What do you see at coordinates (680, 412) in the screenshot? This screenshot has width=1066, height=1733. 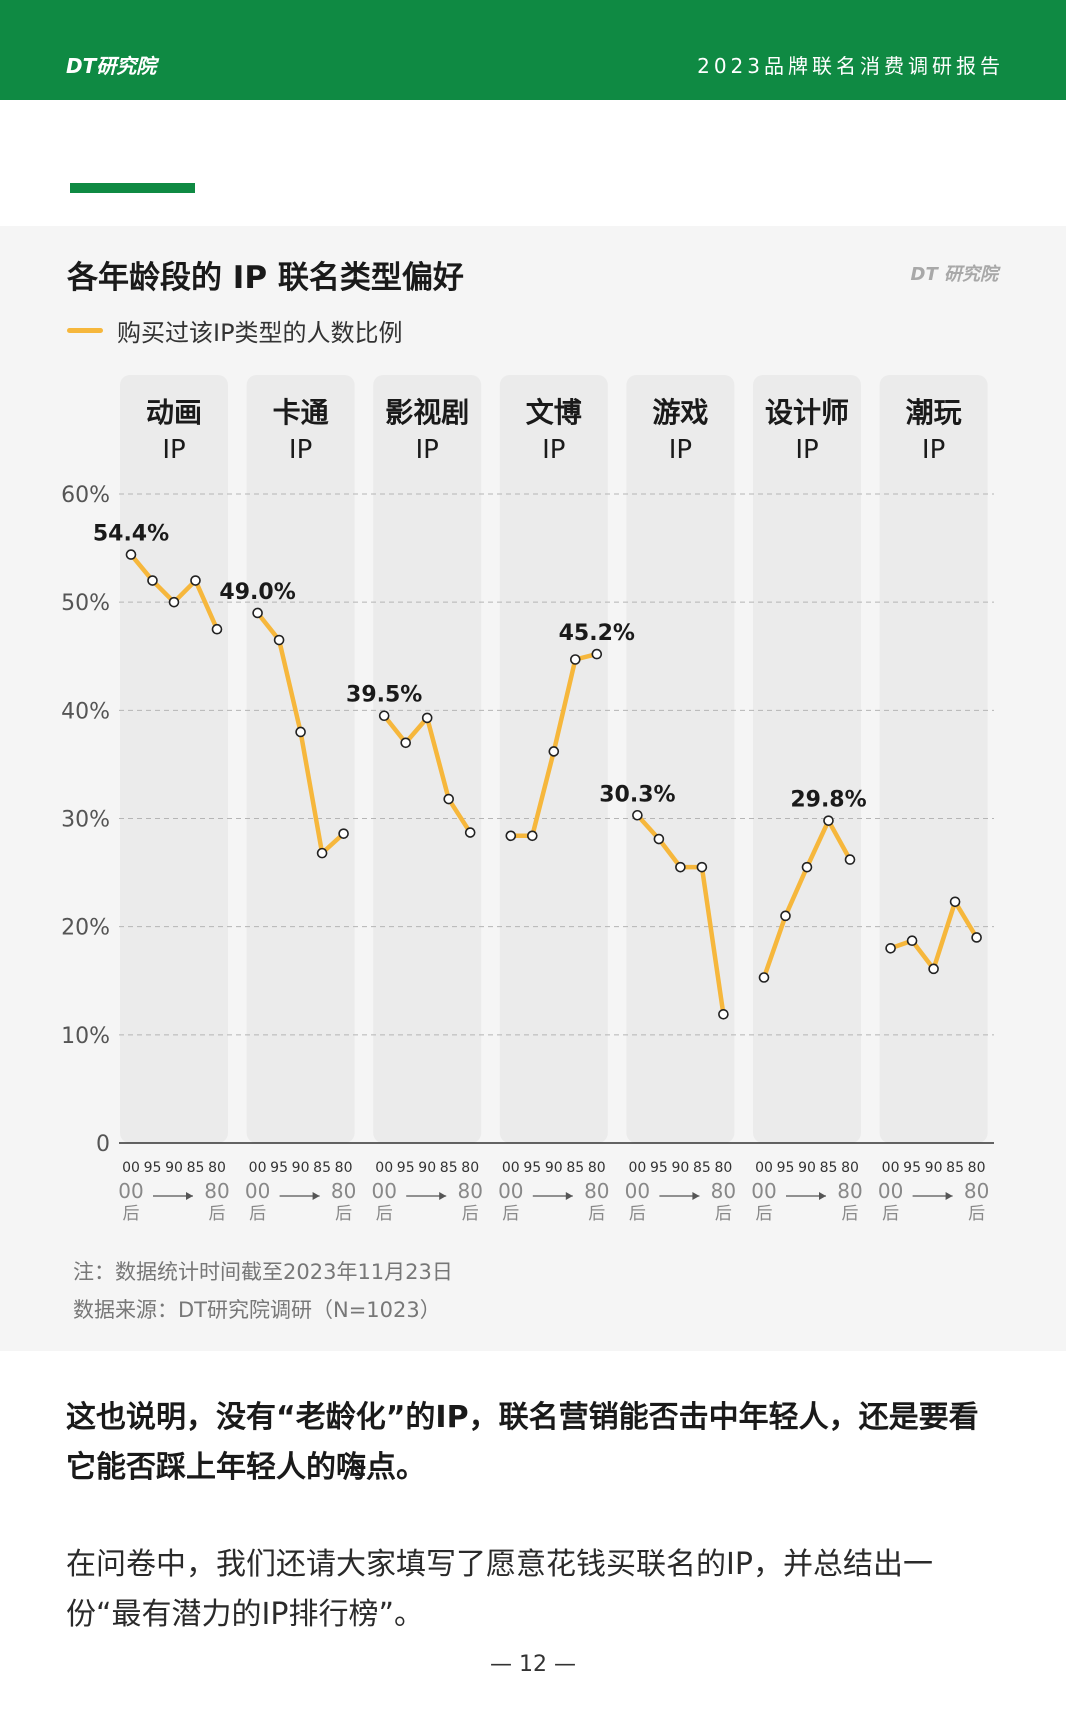 I see `category-name: 游戏` at bounding box center [680, 412].